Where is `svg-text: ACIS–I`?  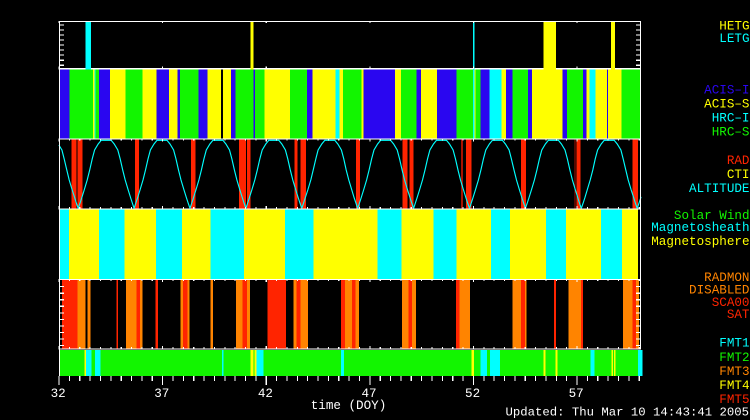
svg-text: ACIS–I is located at coordinates (726, 91).